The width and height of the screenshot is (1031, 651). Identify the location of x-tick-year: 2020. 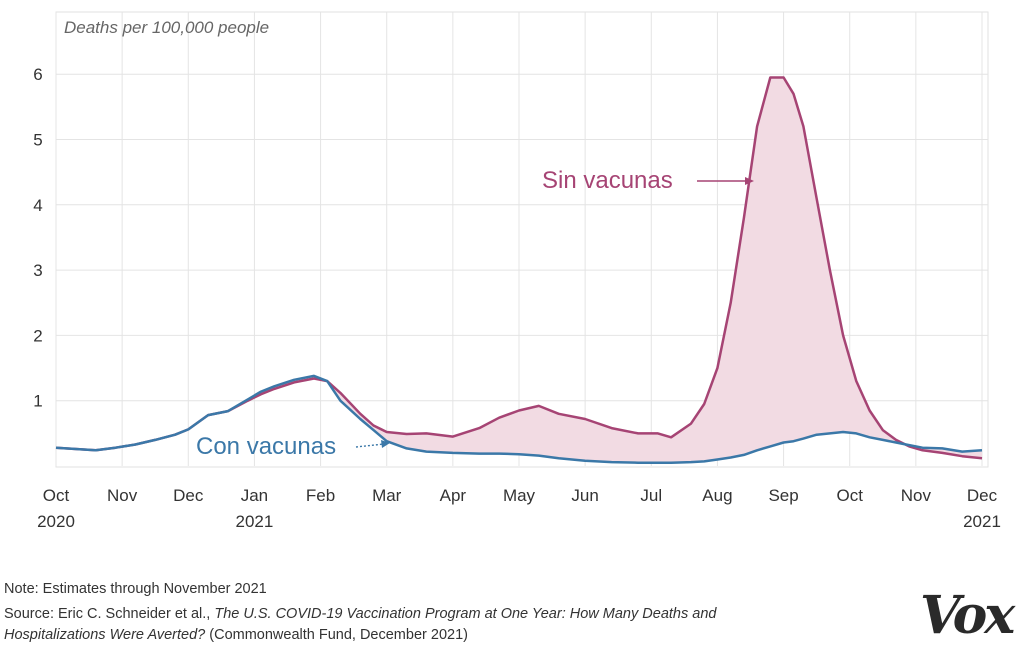
(56, 521).